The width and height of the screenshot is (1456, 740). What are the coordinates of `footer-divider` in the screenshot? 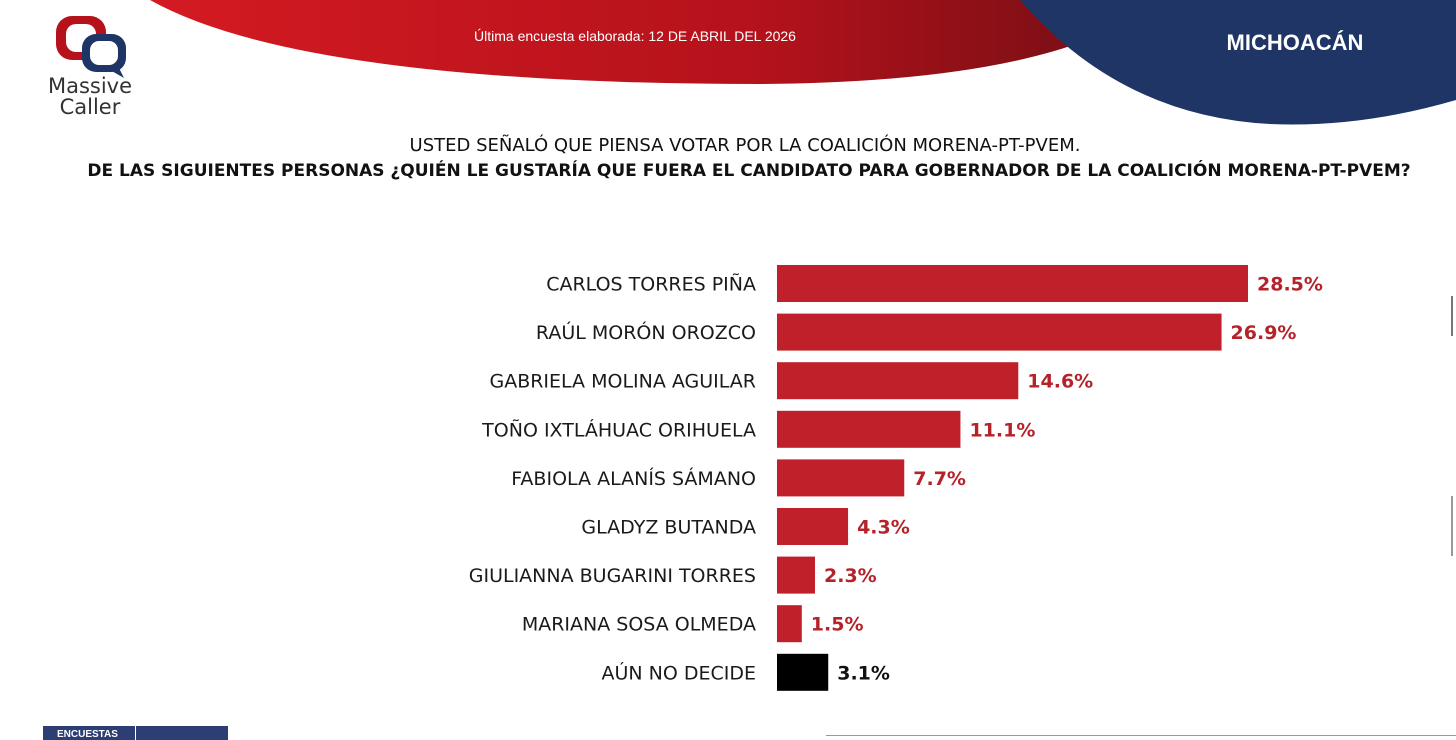 It's located at (1141, 735).